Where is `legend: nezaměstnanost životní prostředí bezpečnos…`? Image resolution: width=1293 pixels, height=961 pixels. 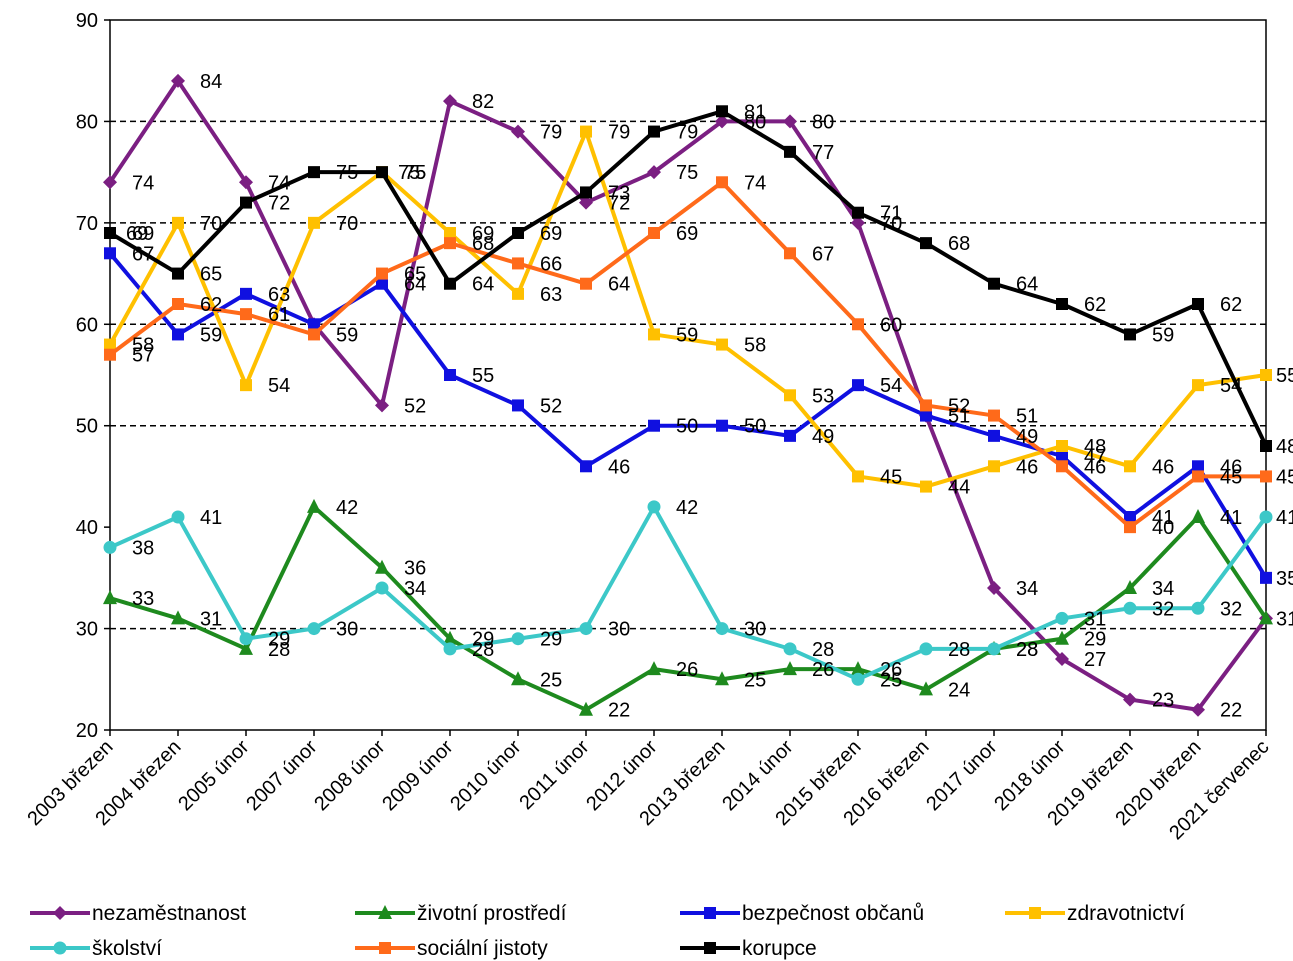 legend: nezaměstnanost životní prostředí bezpečnos… is located at coordinates (607, 931).